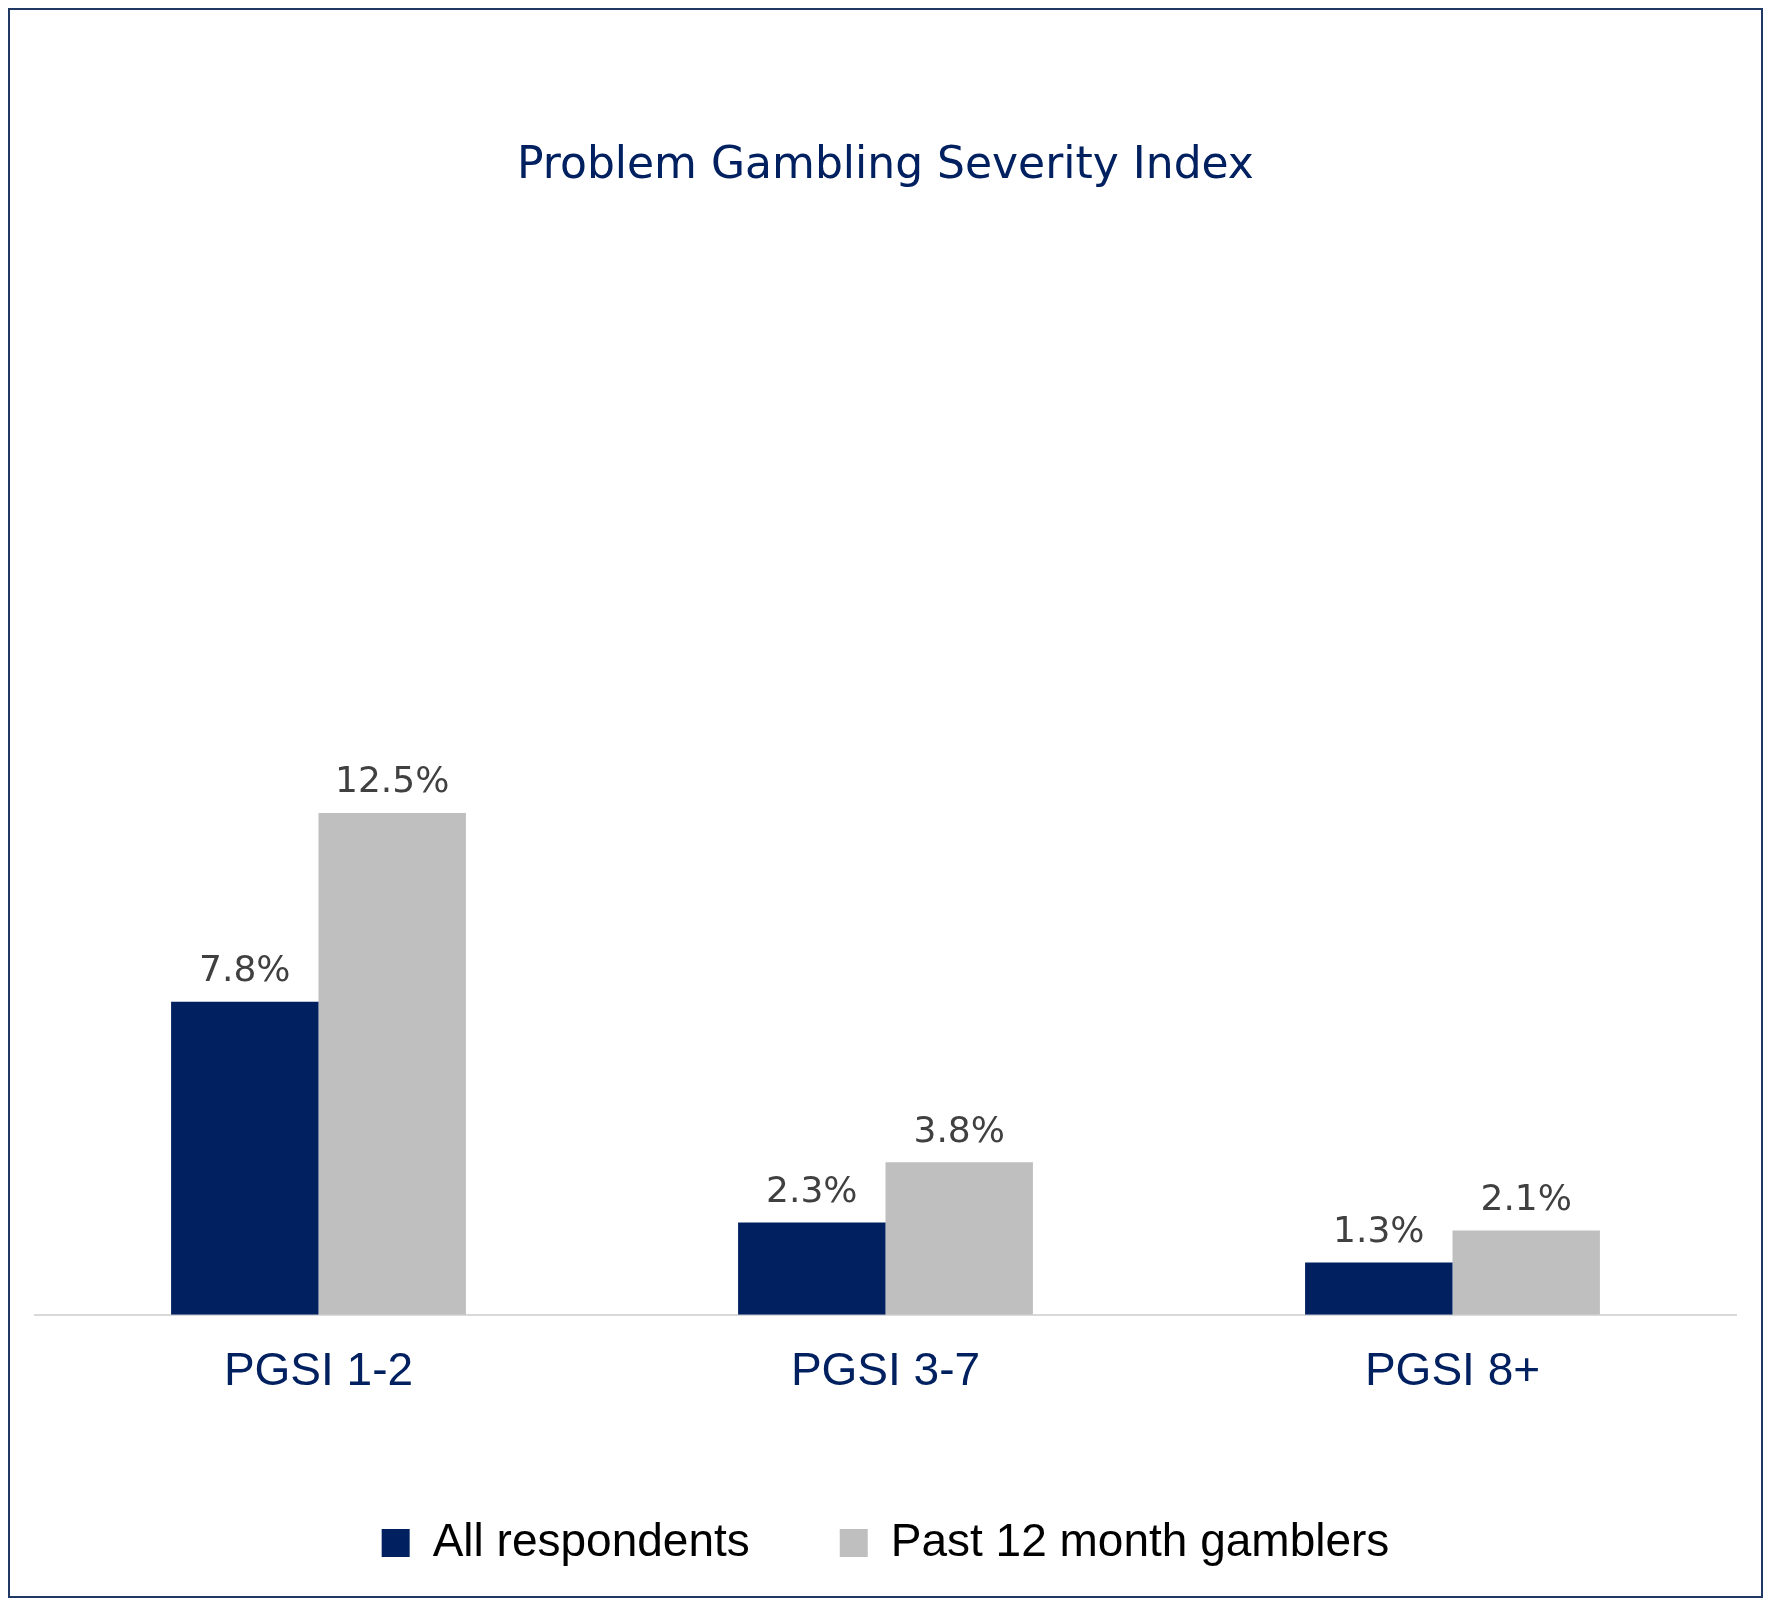 This screenshot has height=1610, width=1775. Describe the element at coordinates (885, 1369) in the screenshot. I see `x-tick-label: PGSI 3-7` at that location.